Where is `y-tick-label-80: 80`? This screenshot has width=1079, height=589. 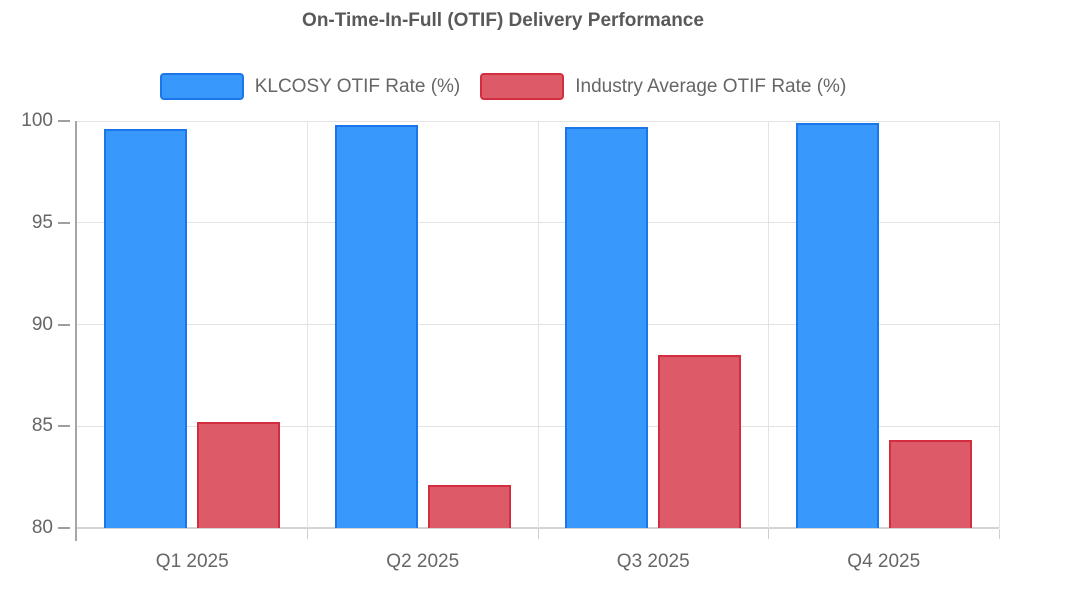 y-tick-label-80: 80 is located at coordinates (42, 527).